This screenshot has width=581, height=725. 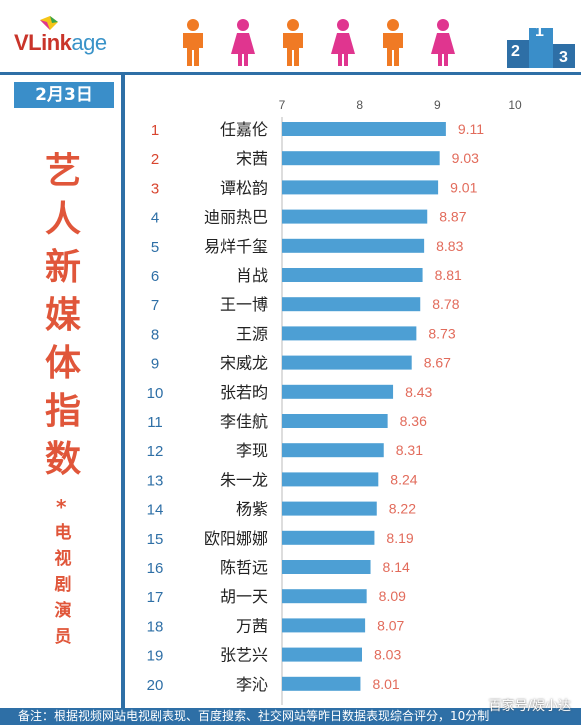 What do you see at coordinates (64, 95) in the screenshot?
I see `date-badge: 2月3日` at bounding box center [64, 95].